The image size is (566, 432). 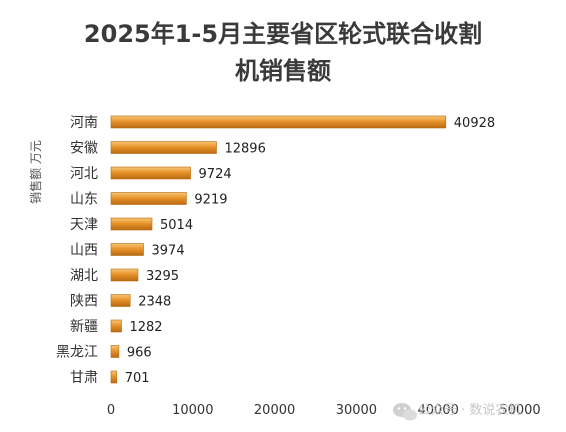 What do you see at coordinates (111, 410) in the screenshot?
I see `x-tick-label-1: 0` at bounding box center [111, 410].